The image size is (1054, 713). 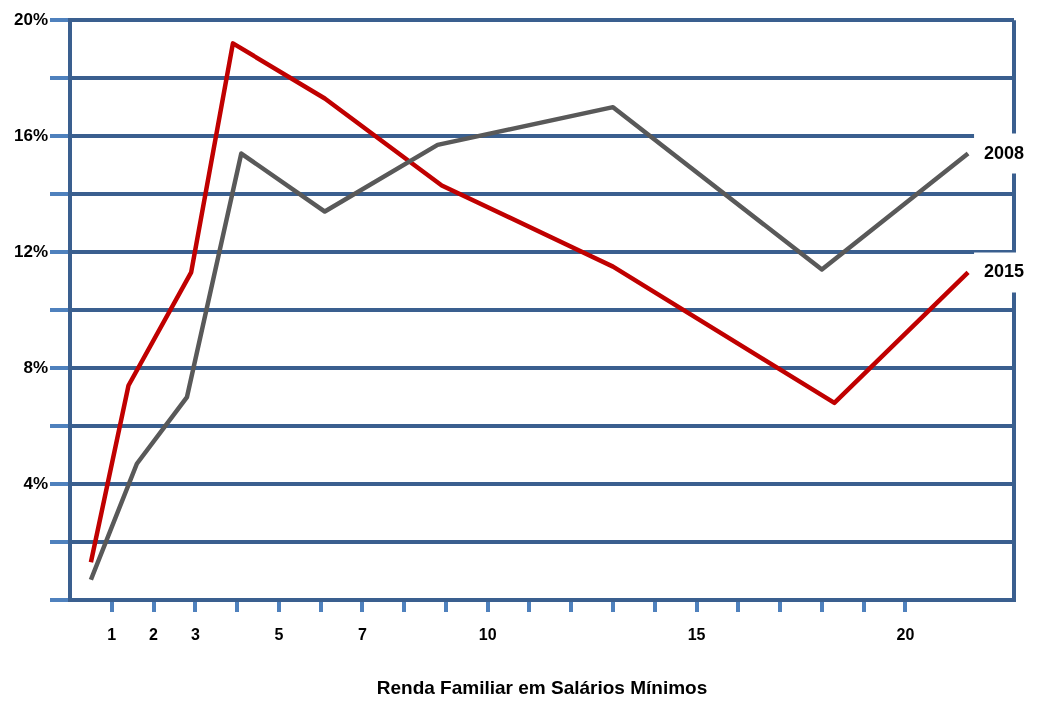 What do you see at coordinates (31, 135) in the screenshot?
I see `y-tick-label: 16%` at bounding box center [31, 135].